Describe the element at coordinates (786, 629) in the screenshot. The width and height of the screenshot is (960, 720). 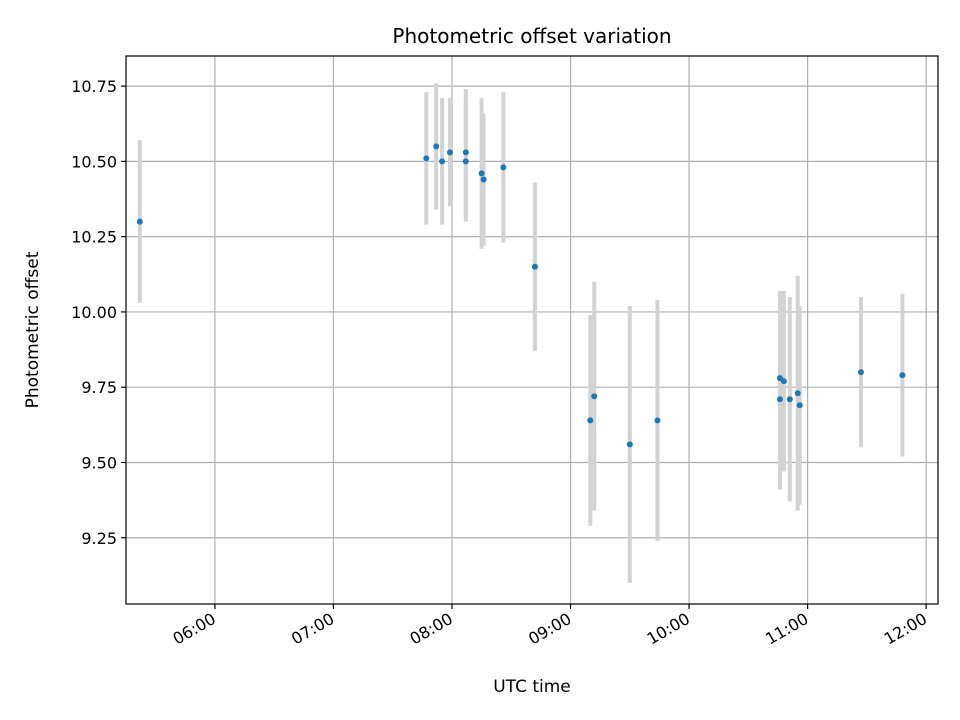
I see `x-tick-label: 11:00` at that location.